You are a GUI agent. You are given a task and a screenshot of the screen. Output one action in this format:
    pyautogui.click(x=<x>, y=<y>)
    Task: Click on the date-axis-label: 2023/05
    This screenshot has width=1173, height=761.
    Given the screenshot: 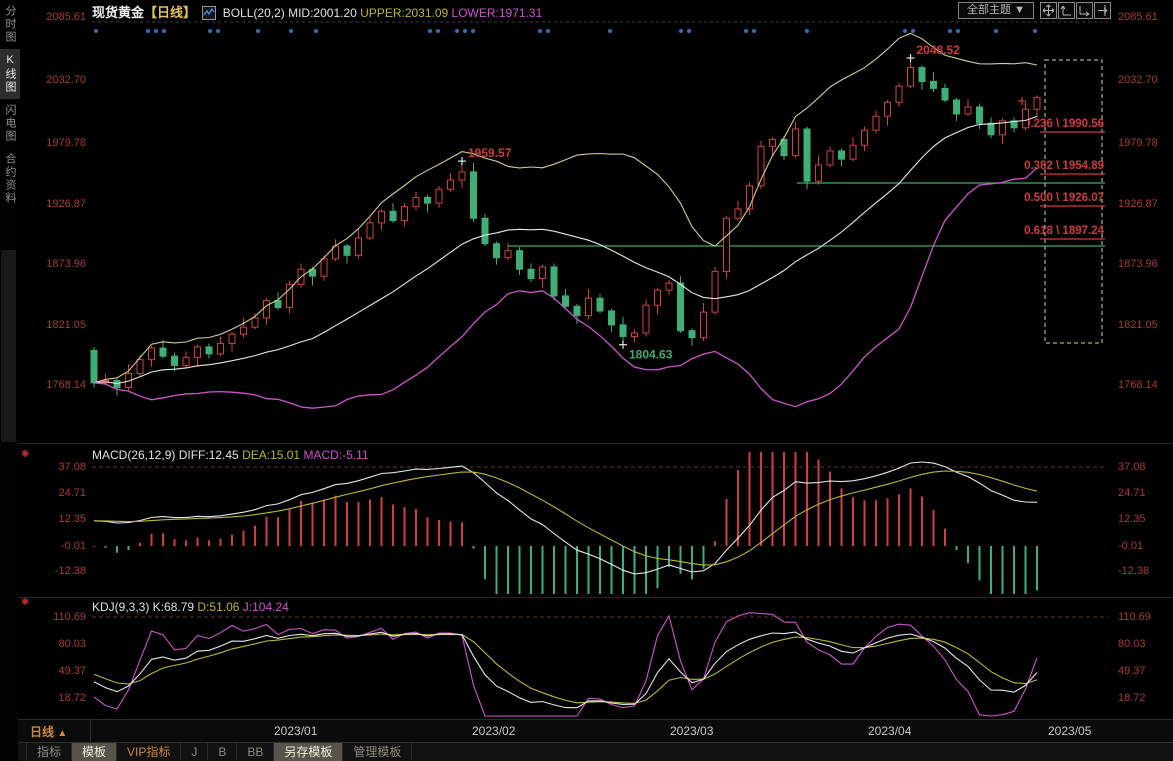 What is the action you would take?
    pyautogui.click(x=1070, y=731)
    